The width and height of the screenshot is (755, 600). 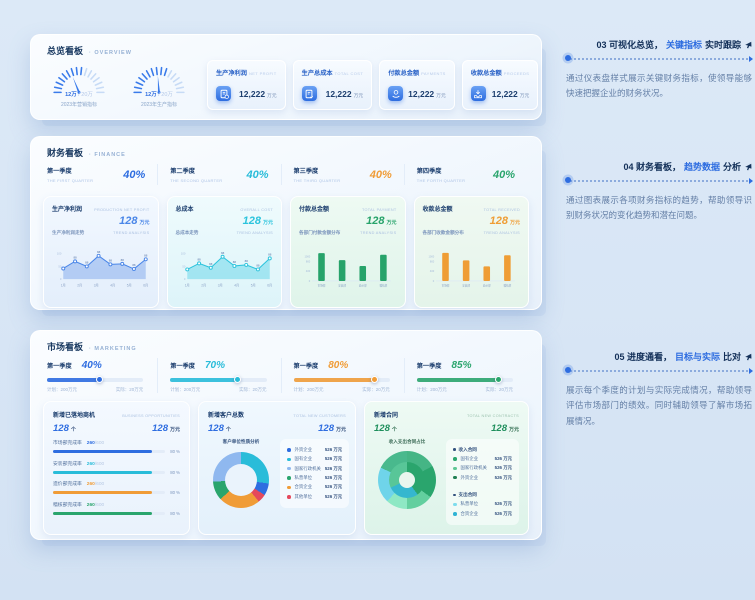 I want to click on marketing-subtitle: · MARKETING, so click(x=113, y=349).